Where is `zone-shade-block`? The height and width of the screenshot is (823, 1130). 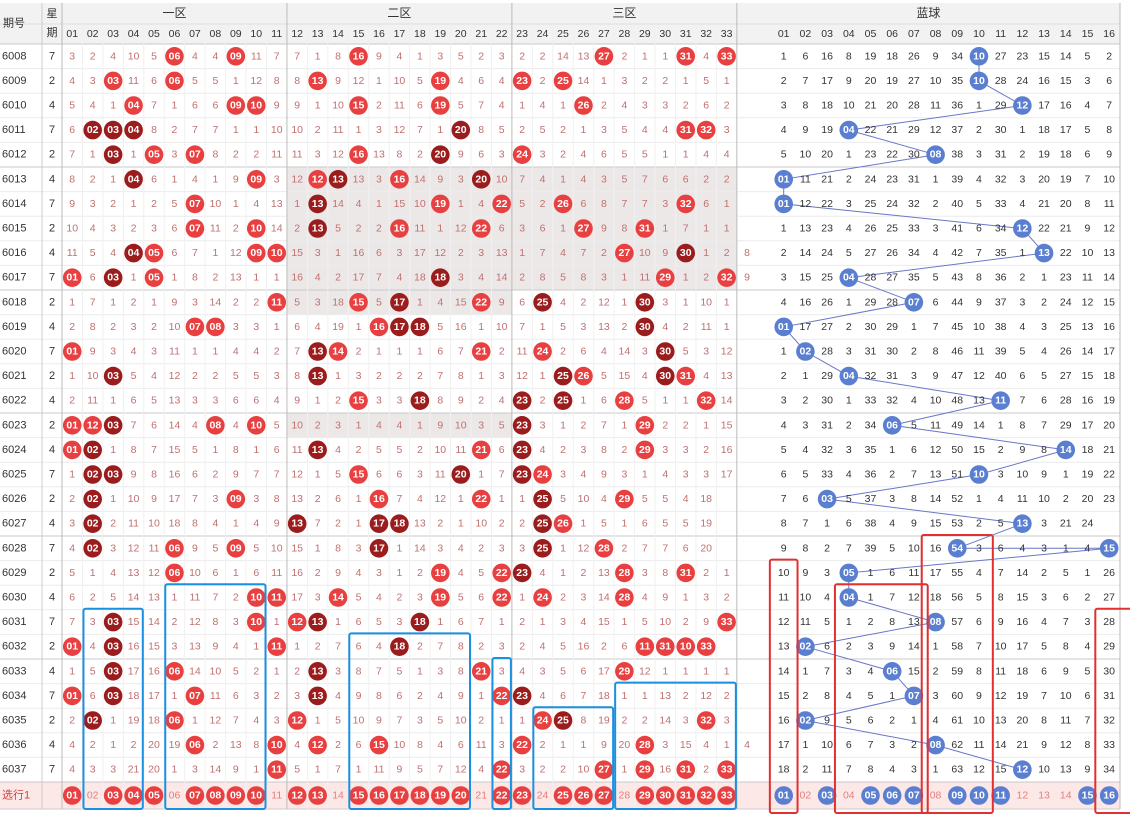
zone-shade-block is located at coordinates (399, 425).